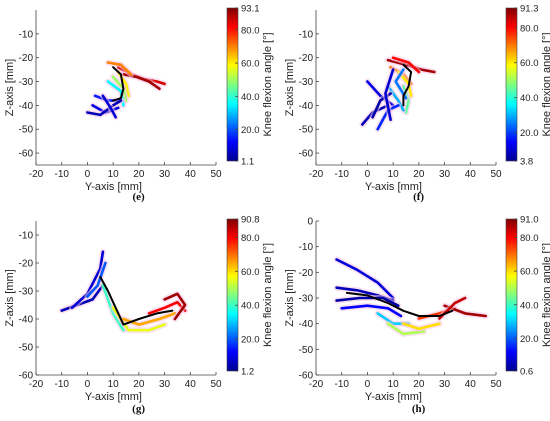 The height and width of the screenshot is (421, 550). What do you see at coordinates (526, 162) in the screenshot?
I see `colorbar-tick-label: 3.8` at bounding box center [526, 162].